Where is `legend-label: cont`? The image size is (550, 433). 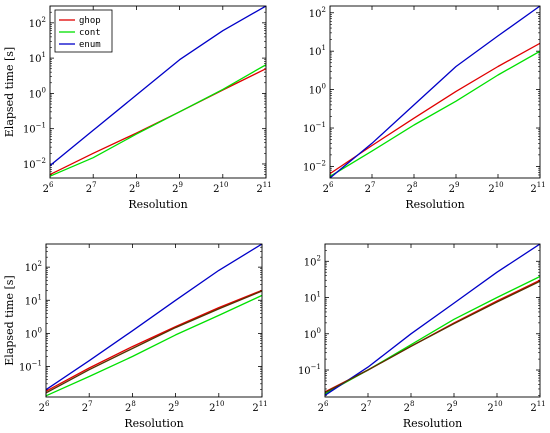
legend-label: cont is located at coordinates (90, 33).